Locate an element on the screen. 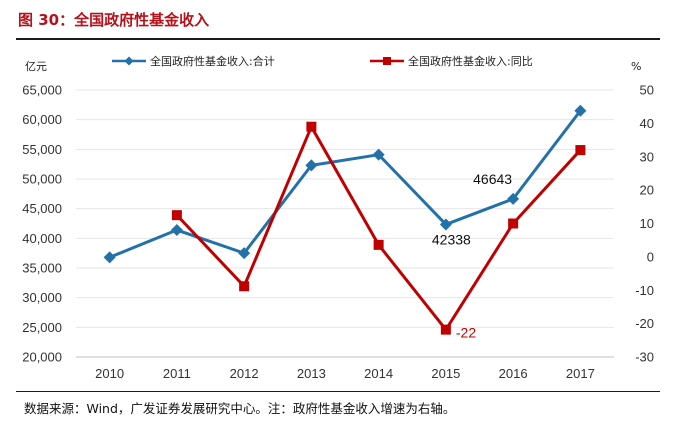  x-tick-label: 2013 is located at coordinates (311, 373).